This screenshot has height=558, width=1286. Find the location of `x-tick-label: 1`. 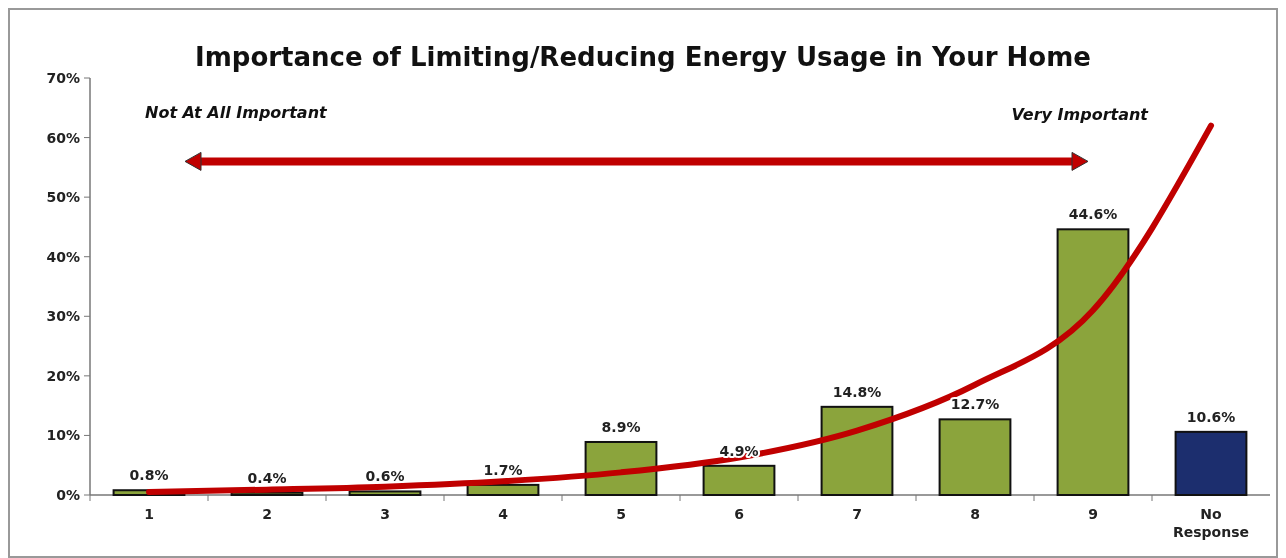

x-tick-label: 1 is located at coordinates (149, 514).